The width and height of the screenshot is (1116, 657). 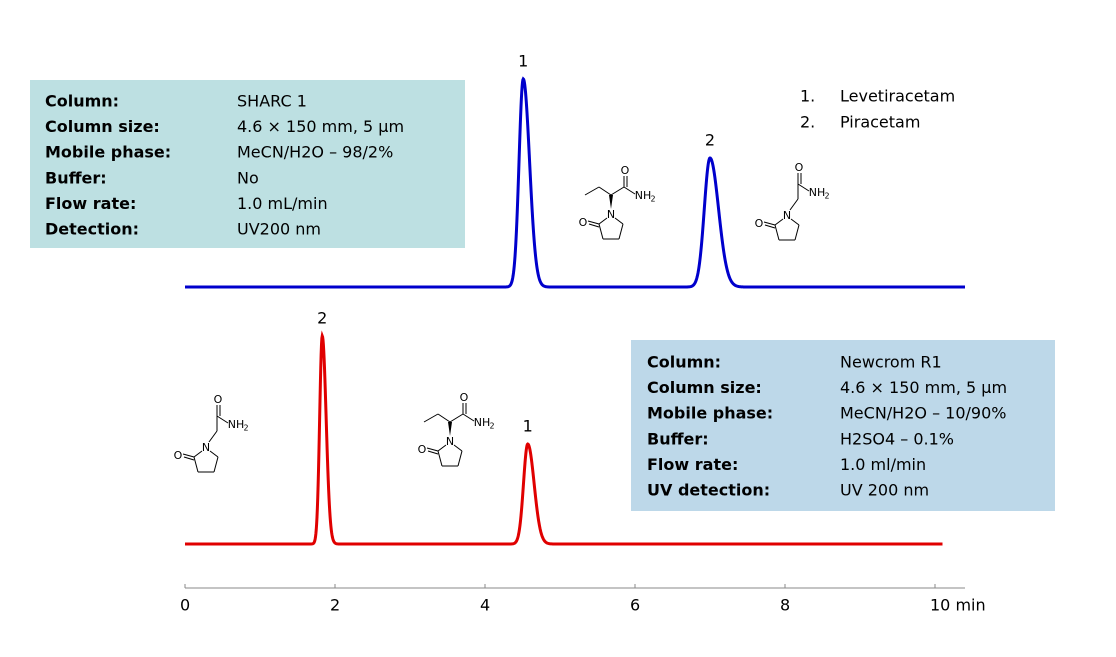 What do you see at coordinates (880, 122) in the screenshot?
I see `legend-label: Piracetam` at bounding box center [880, 122].